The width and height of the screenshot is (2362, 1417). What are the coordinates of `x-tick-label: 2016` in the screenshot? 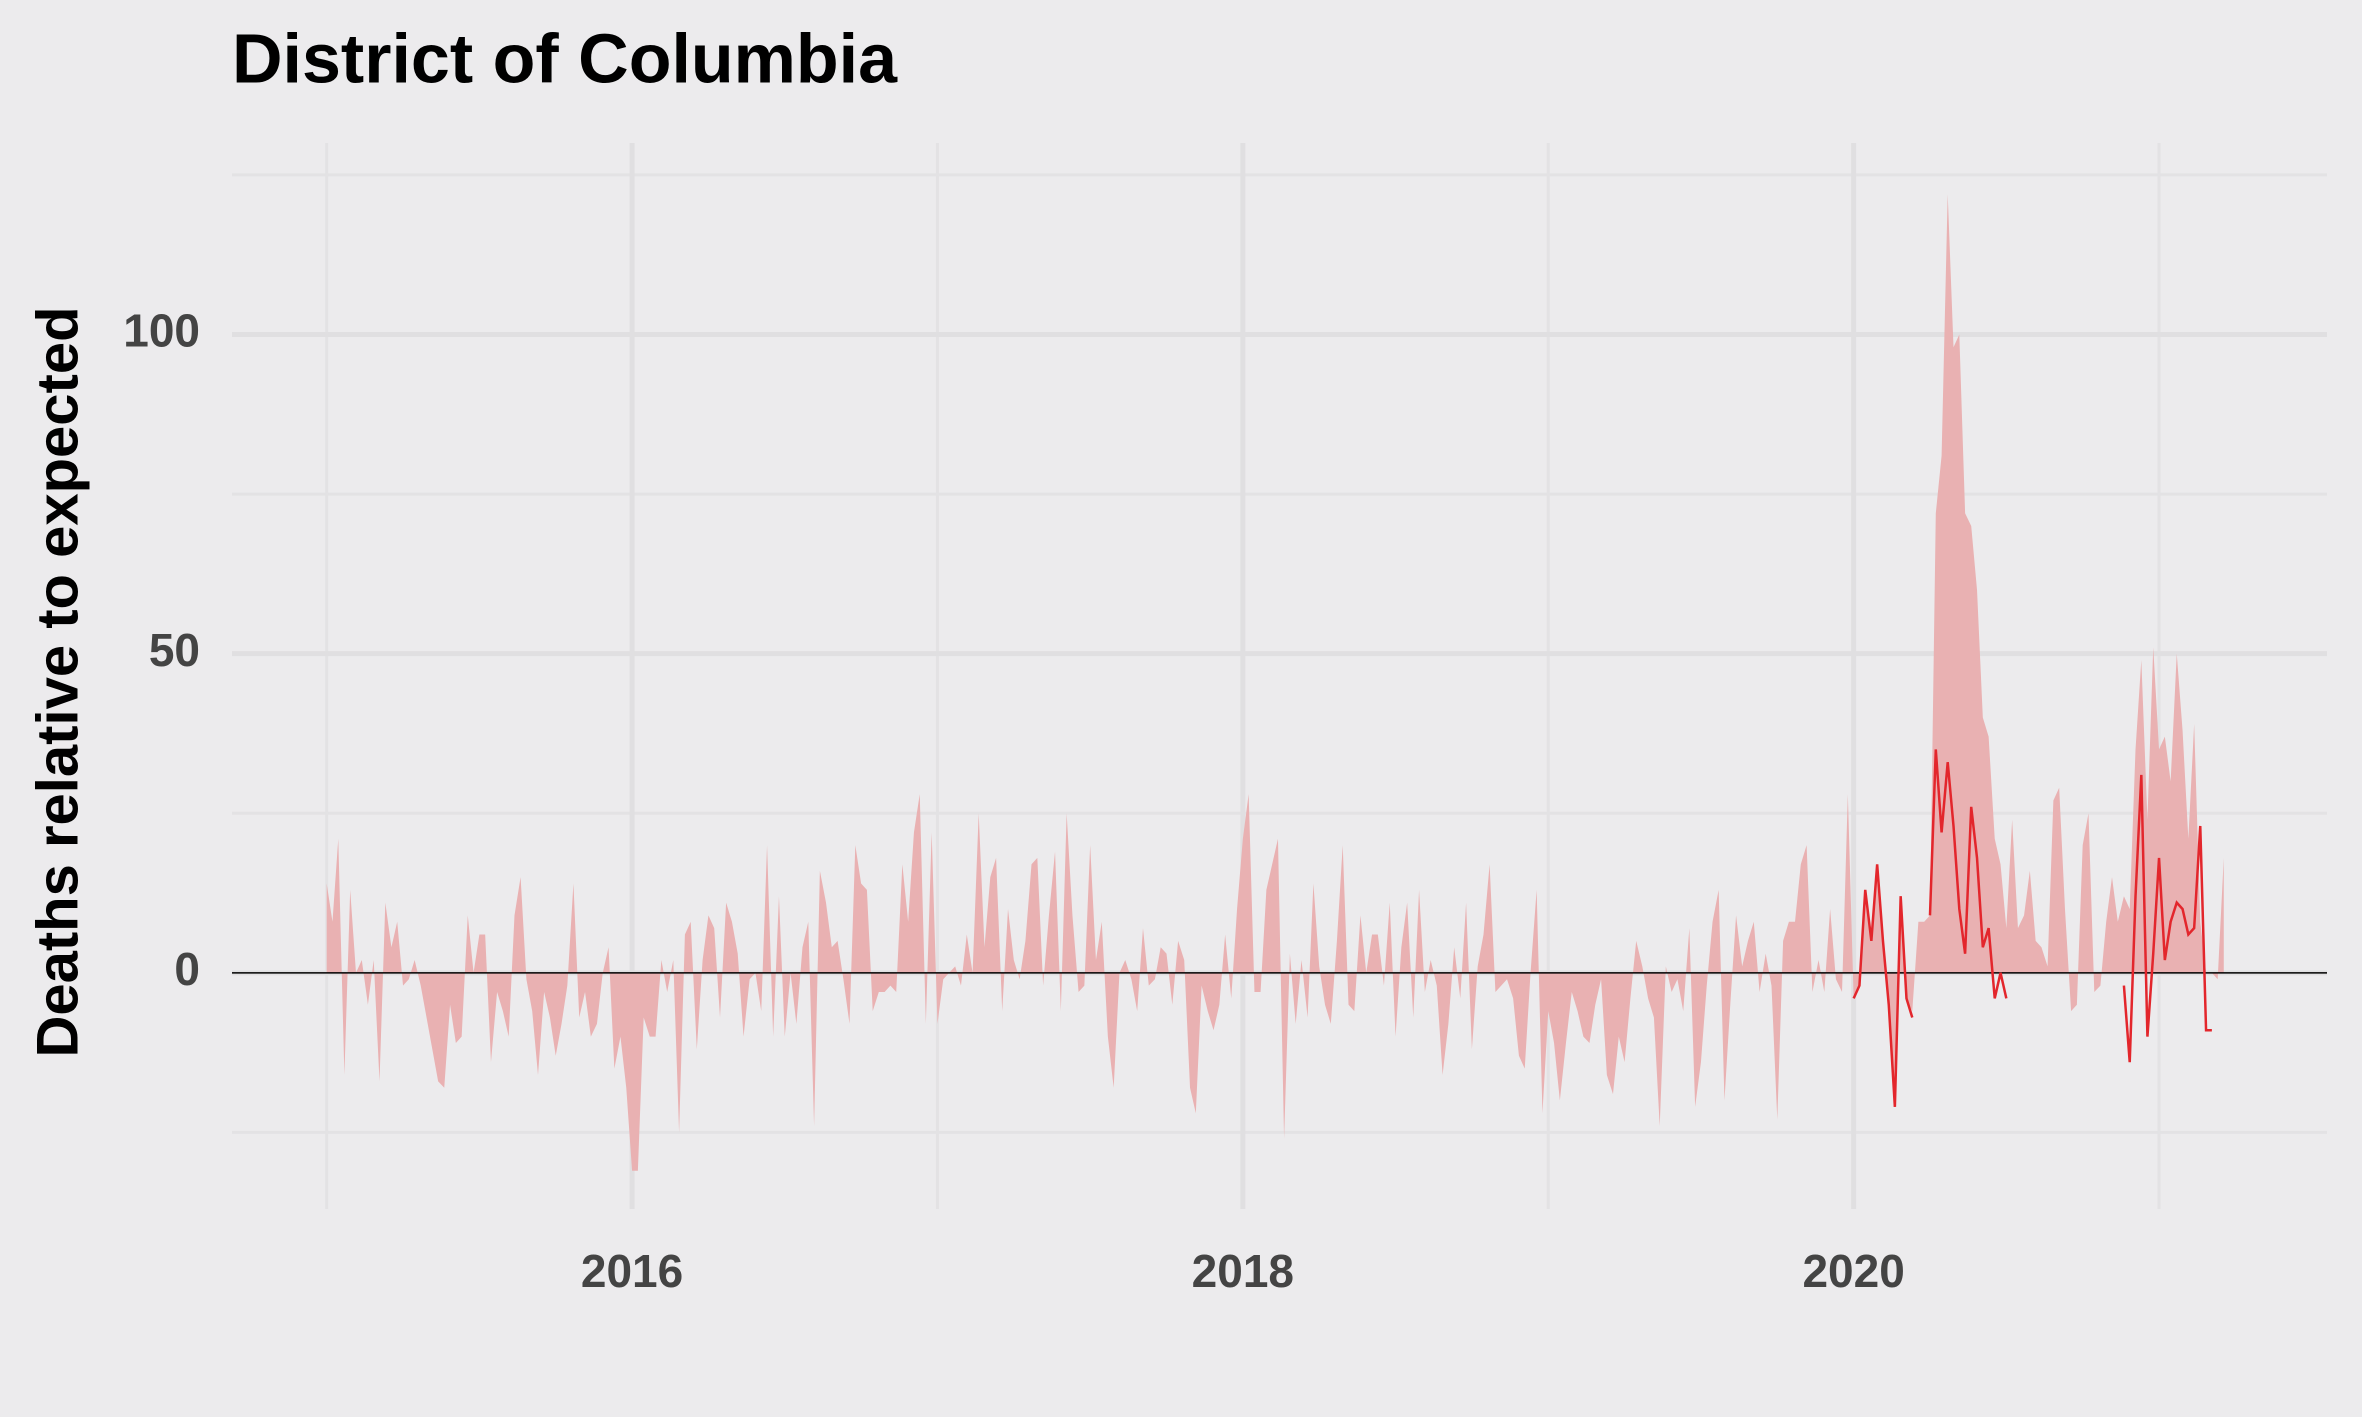 It's located at (632, 1271).